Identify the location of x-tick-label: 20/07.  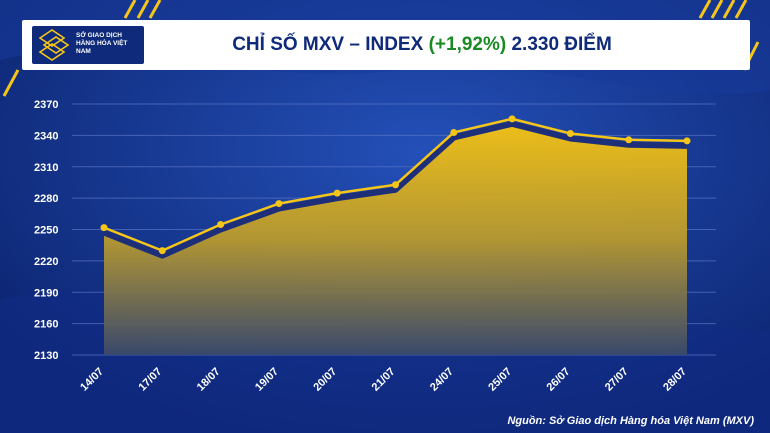
(325, 380).